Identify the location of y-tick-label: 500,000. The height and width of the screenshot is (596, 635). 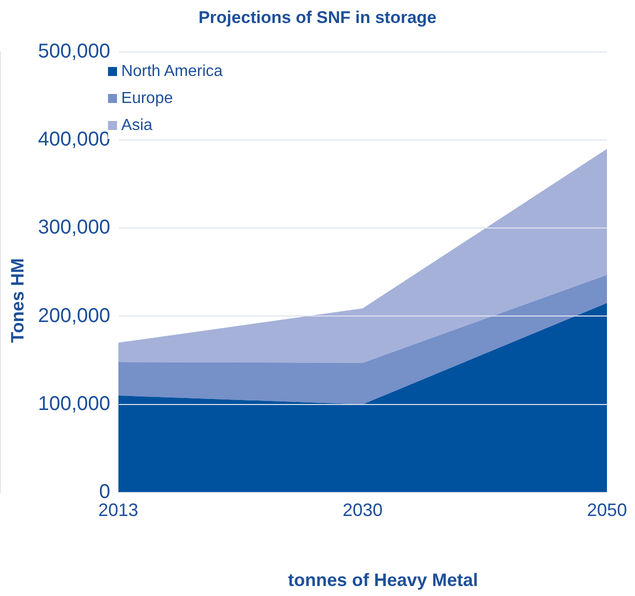
(74, 51).